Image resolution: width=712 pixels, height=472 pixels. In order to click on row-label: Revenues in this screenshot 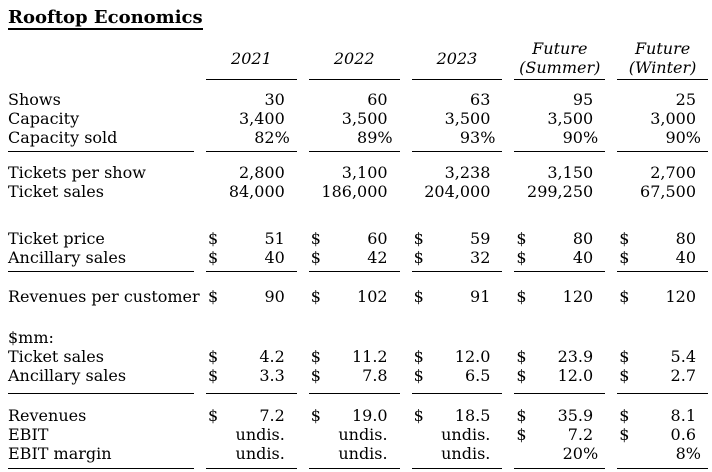, I will do `click(47, 415)`.